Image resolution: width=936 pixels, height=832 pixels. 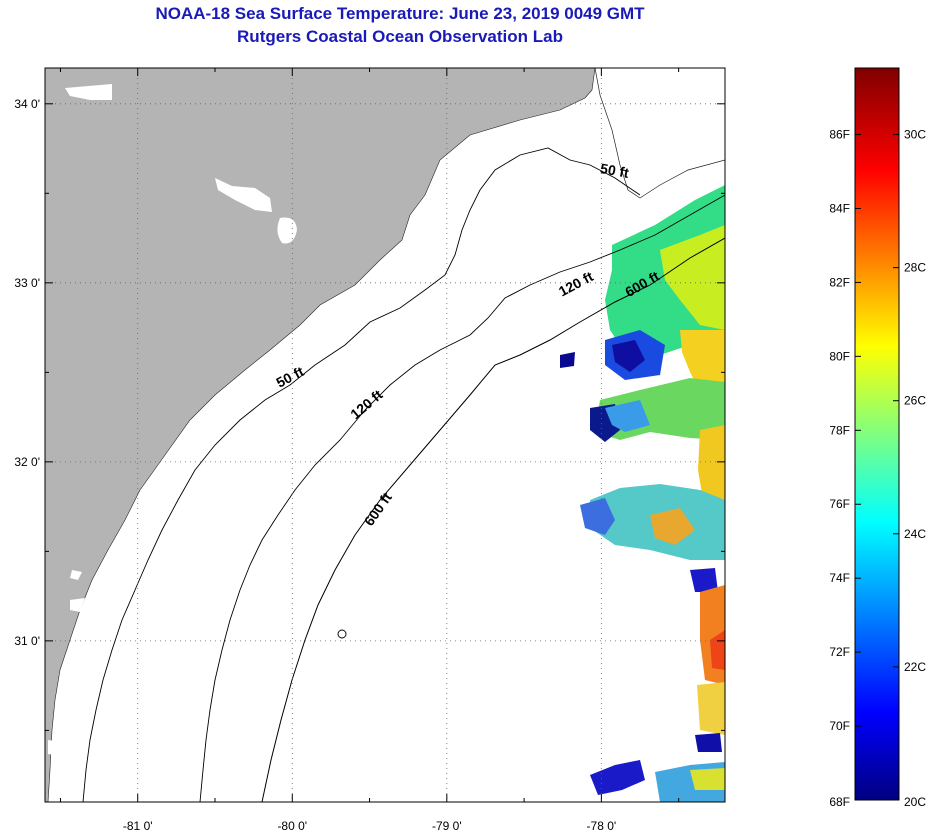 I want to click on lon-label: -80 0', so click(x=292, y=825).